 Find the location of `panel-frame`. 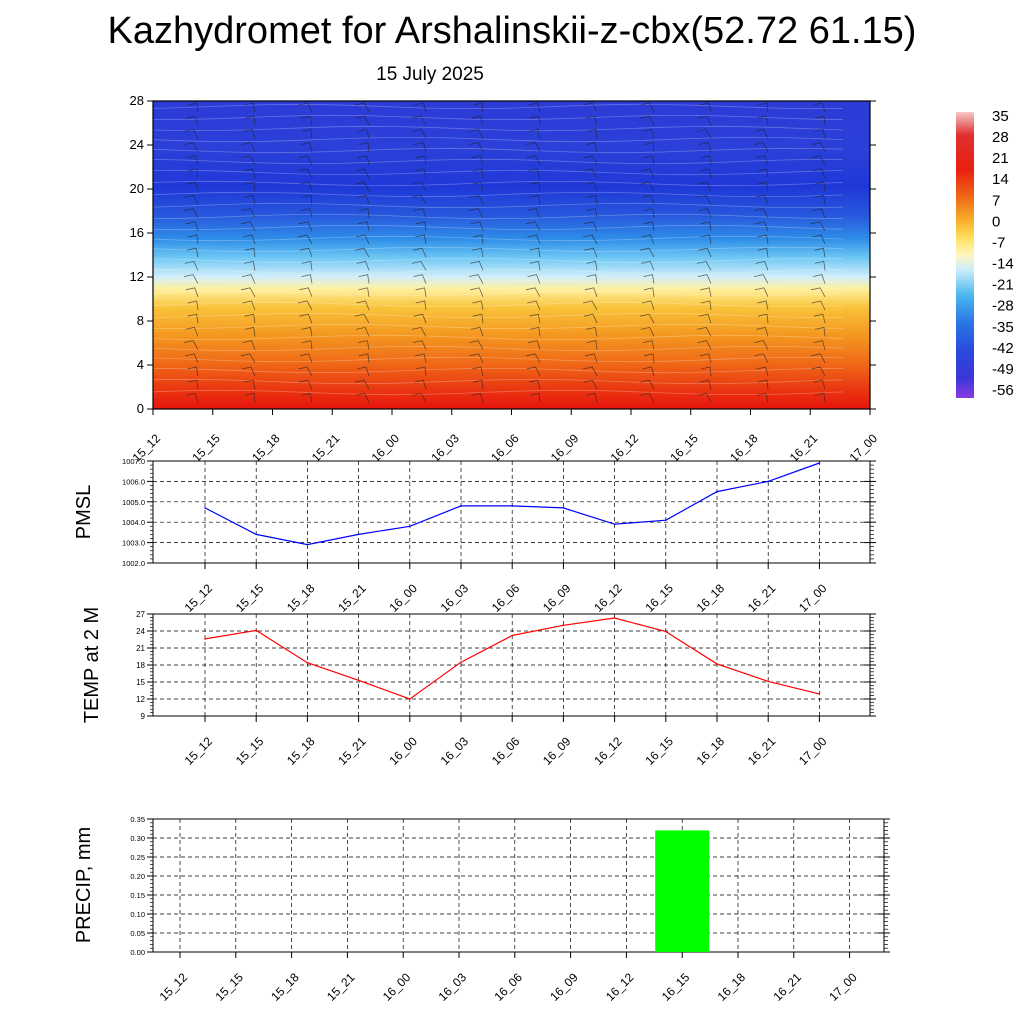

panel-frame is located at coordinates (511, 512).